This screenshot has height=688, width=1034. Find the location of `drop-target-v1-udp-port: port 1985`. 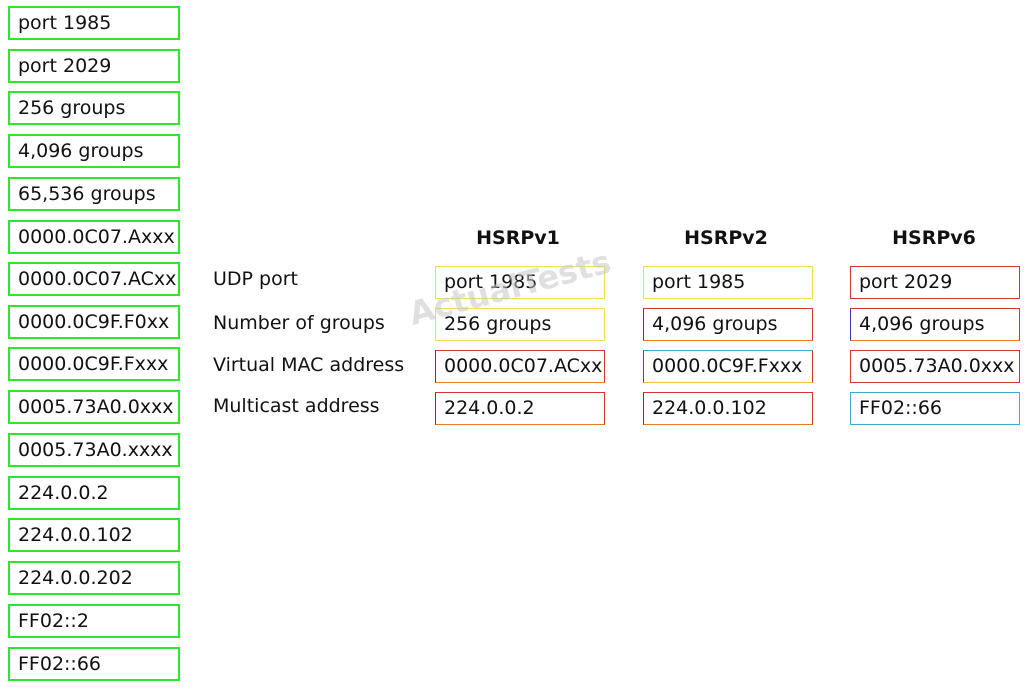

drop-target-v1-udp-port: port 1985 is located at coordinates (520, 282).